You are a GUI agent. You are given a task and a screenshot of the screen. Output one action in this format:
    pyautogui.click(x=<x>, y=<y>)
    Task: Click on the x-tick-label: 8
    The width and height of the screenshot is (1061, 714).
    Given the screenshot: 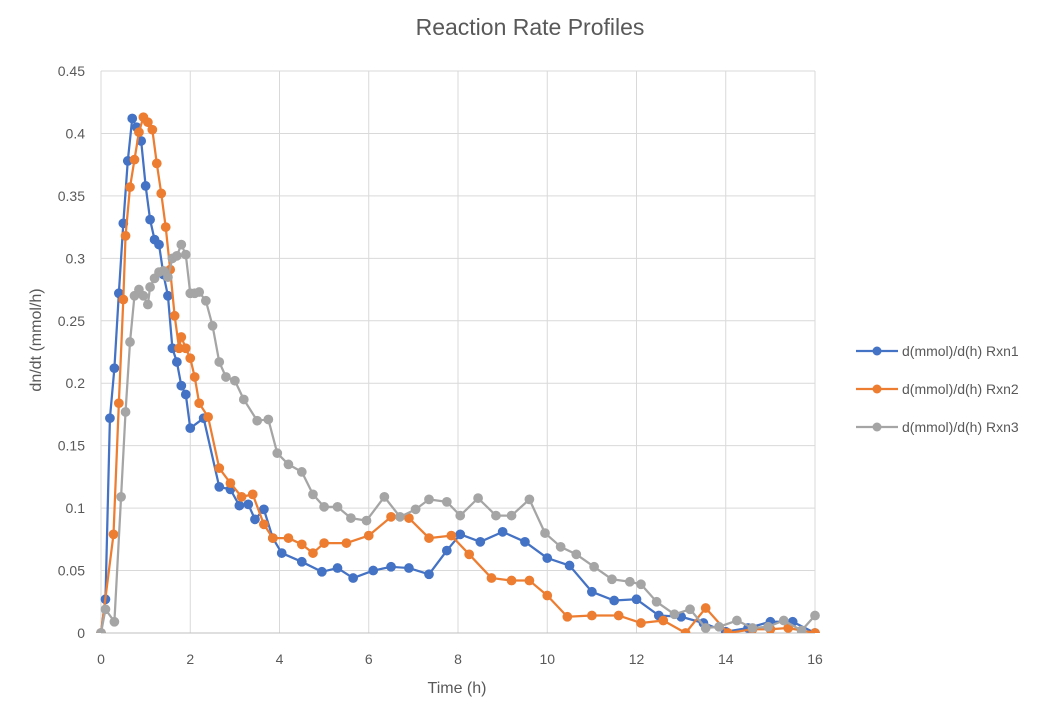 What is the action you would take?
    pyautogui.click(x=458, y=659)
    